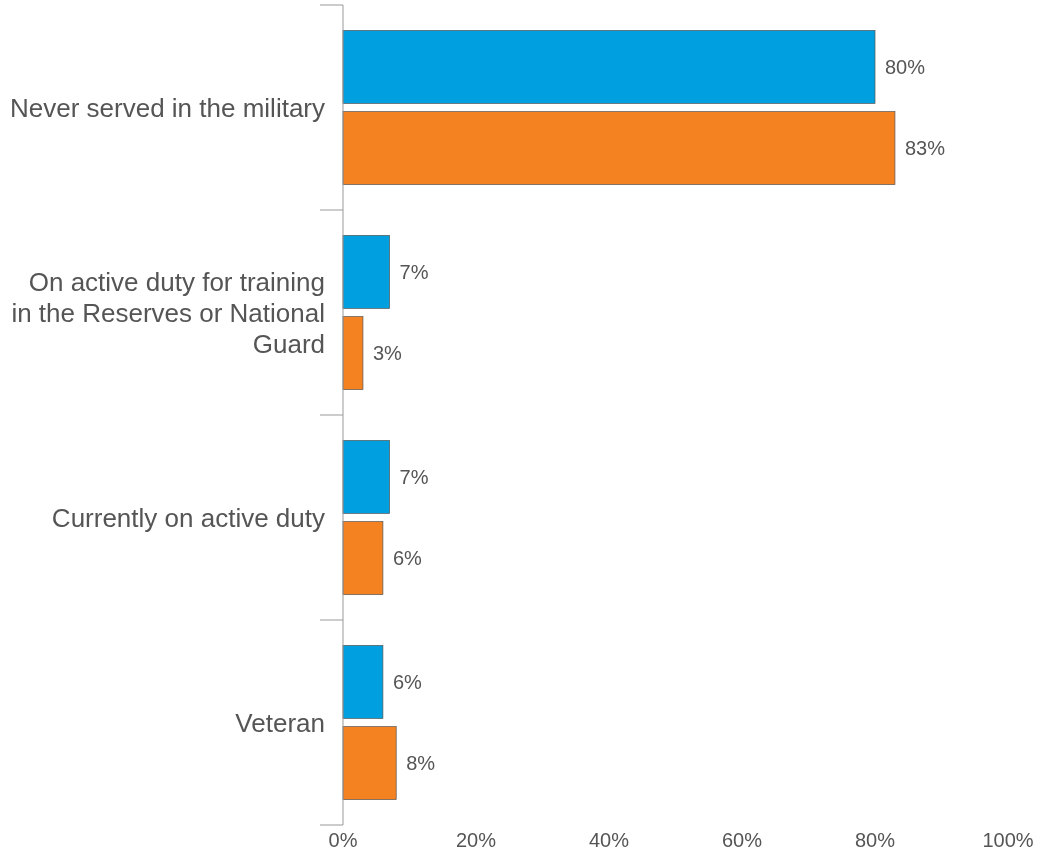  Describe the element at coordinates (925, 148) in the screenshot. I see `data-label: 83%` at that location.